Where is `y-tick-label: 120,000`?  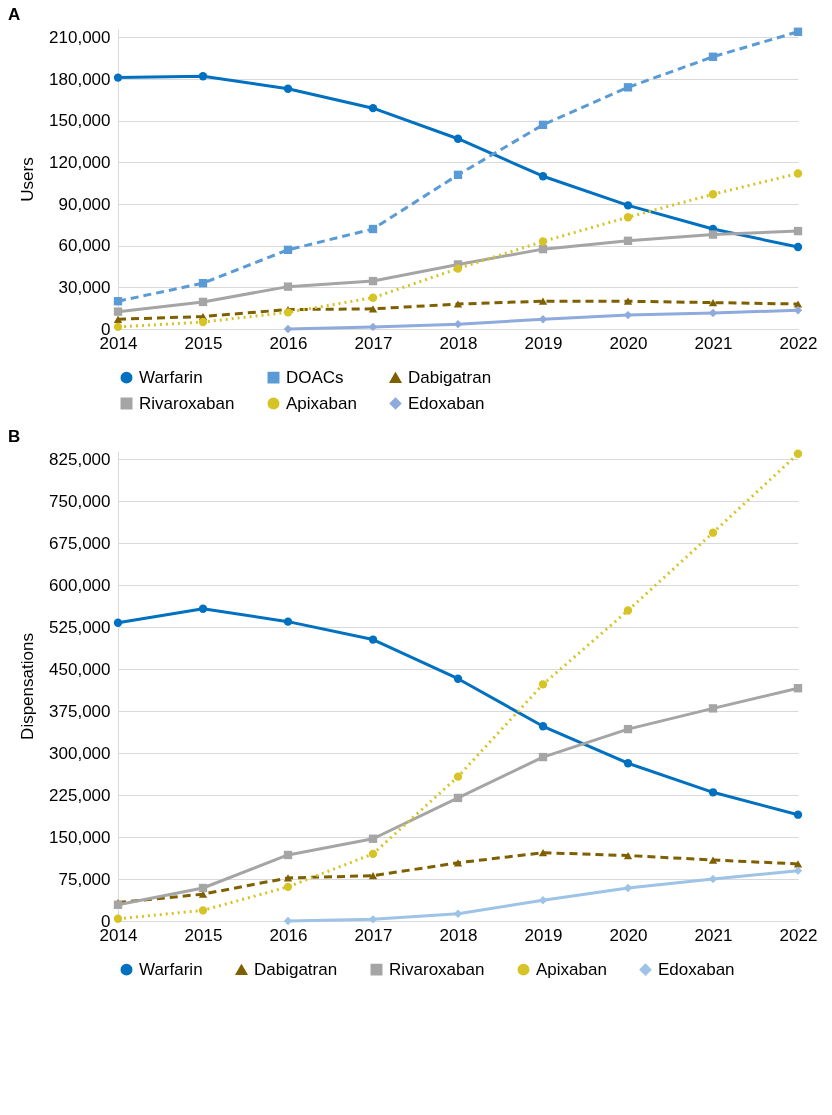 y-tick-label: 120,000 is located at coordinates (80, 162).